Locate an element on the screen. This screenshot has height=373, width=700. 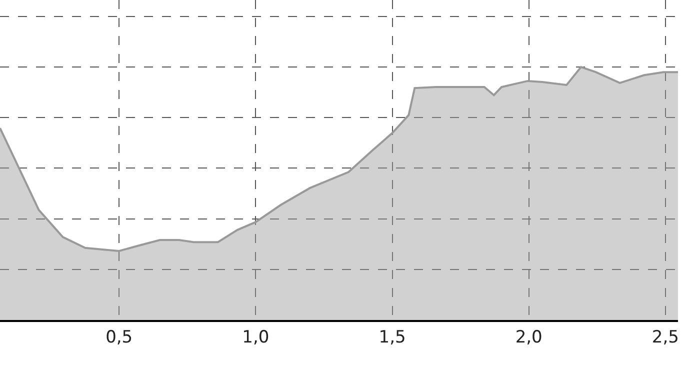
x-tick-label: 1,0 is located at coordinates (256, 337).